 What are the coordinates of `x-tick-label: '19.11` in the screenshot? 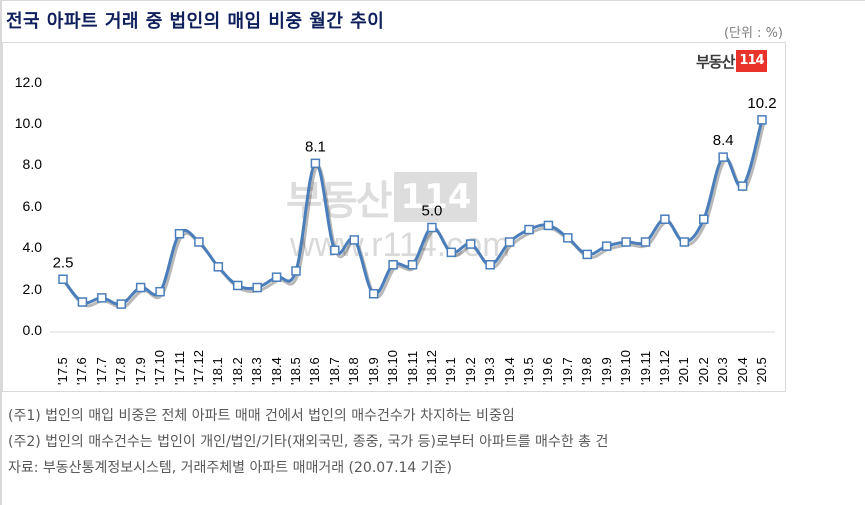 It's located at (645, 367).